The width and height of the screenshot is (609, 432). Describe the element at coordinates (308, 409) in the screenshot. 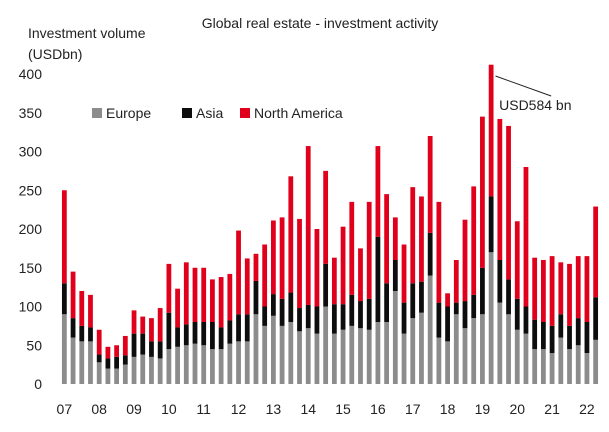

I see `x-tick-label: 14` at that location.